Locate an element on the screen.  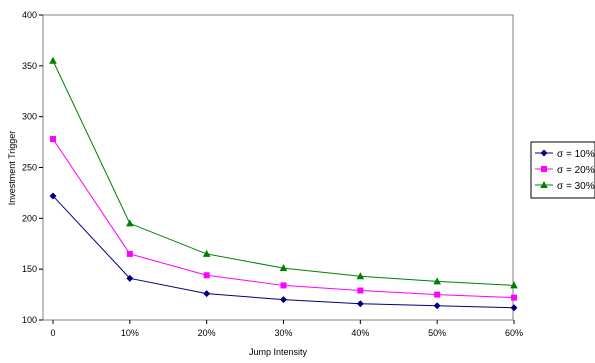
y-tick-label: 300 is located at coordinates (29, 117).